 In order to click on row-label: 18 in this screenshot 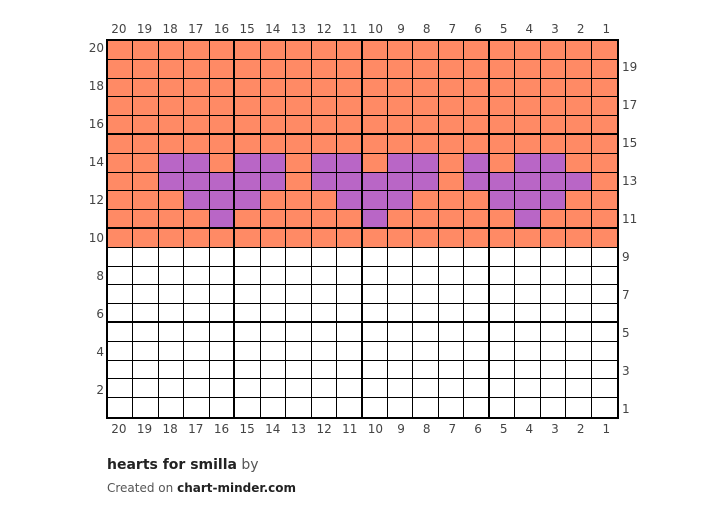, I will do `click(96, 86)`.